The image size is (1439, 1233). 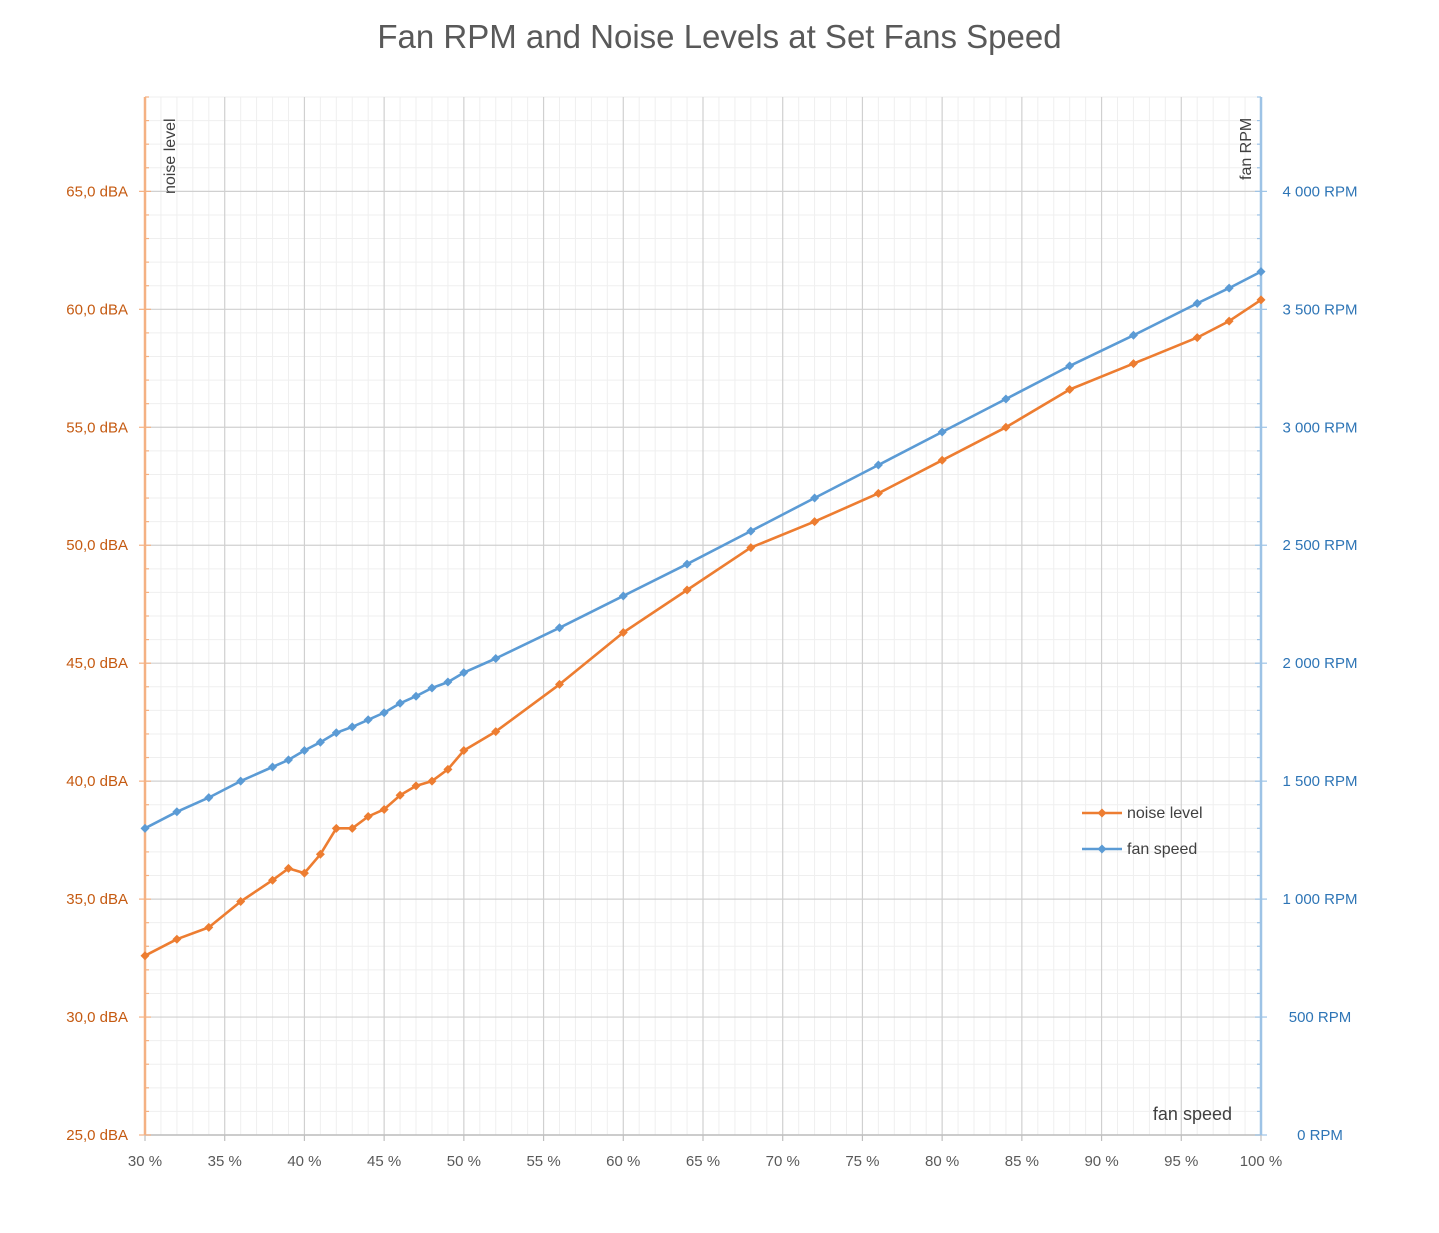 What do you see at coordinates (1102, 813) in the screenshot?
I see `legend-noise-level-marker` at bounding box center [1102, 813].